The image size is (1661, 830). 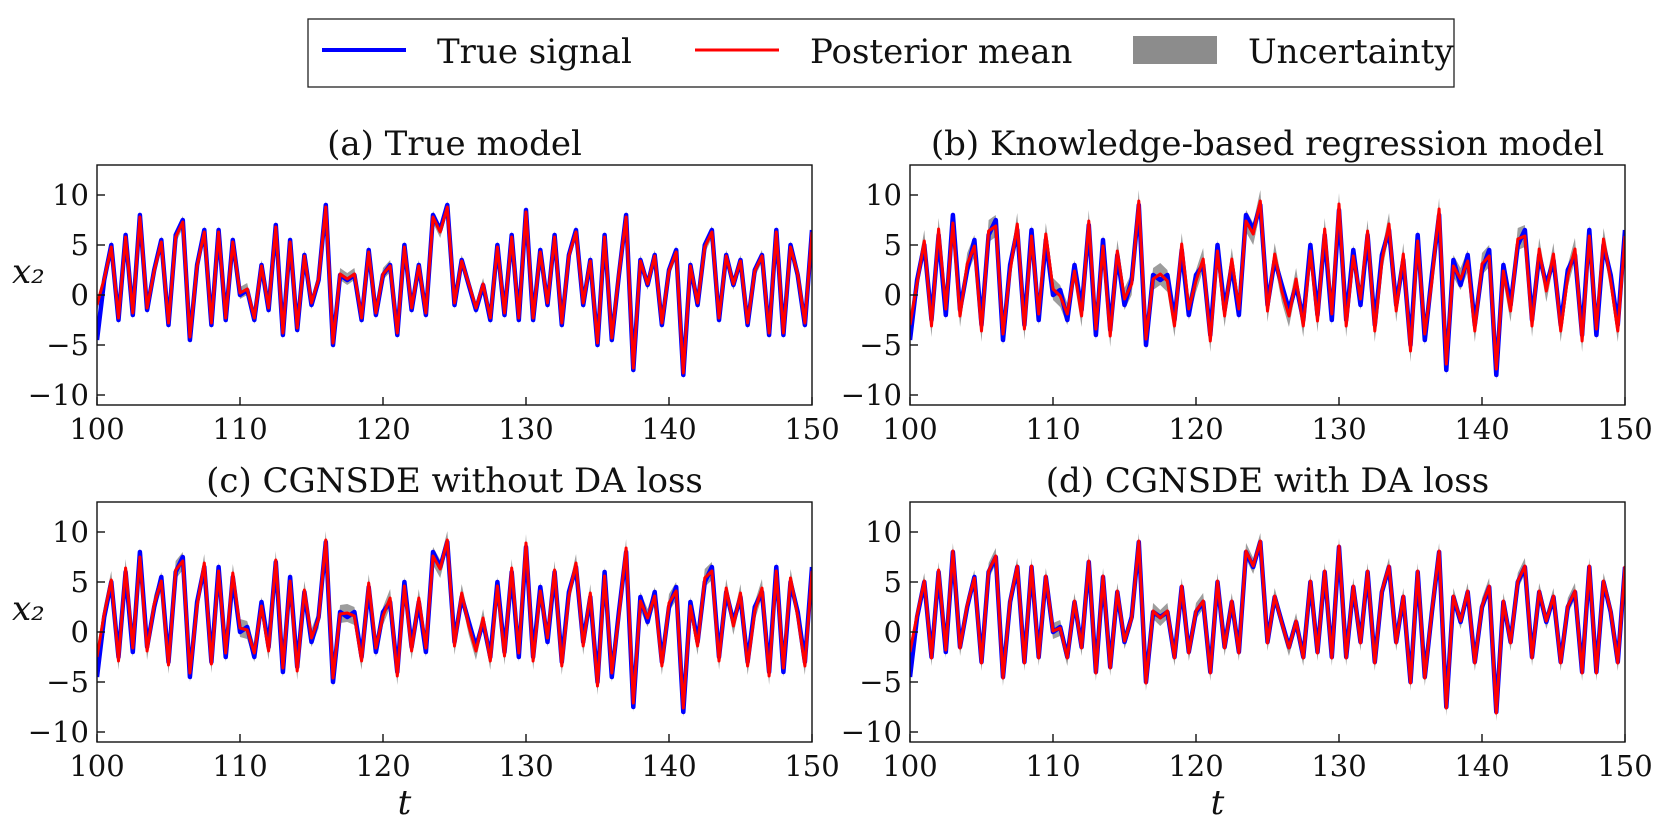 What do you see at coordinates (1267, 144) in the screenshot?
I see `subplot-title: (b) Knowledge-based regression model` at bounding box center [1267, 144].